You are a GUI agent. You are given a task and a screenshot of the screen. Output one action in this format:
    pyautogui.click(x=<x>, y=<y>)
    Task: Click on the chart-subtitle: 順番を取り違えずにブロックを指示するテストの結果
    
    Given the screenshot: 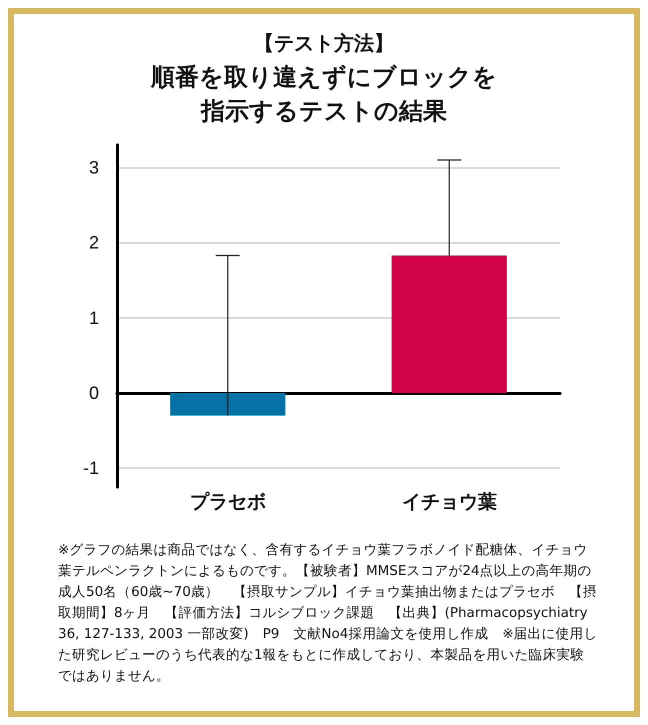 What is the action you would take?
    pyautogui.click(x=324, y=94)
    